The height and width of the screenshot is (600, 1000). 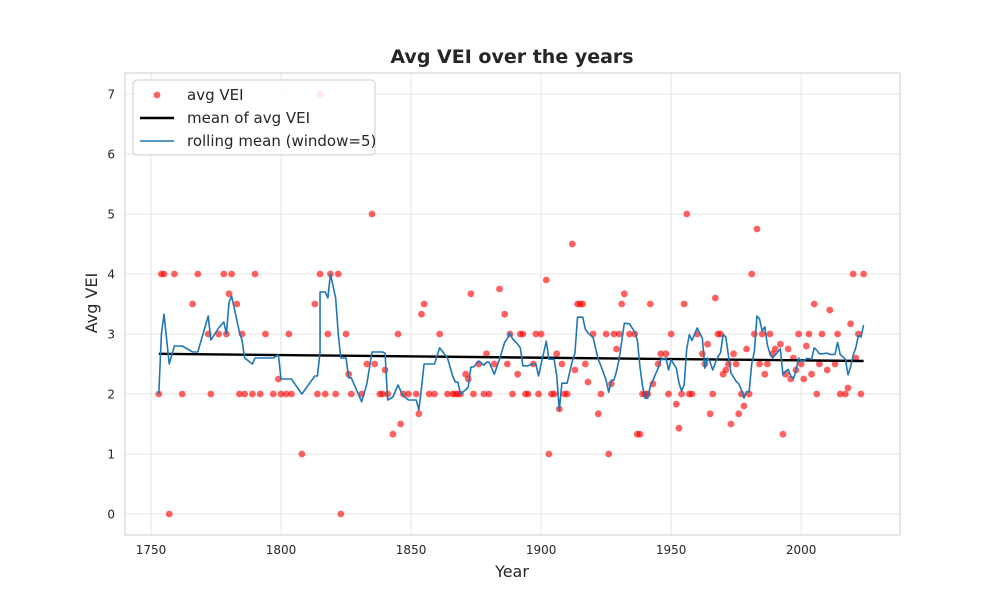 What do you see at coordinates (511, 571) in the screenshot?
I see `x-axis-title: Year` at bounding box center [511, 571].